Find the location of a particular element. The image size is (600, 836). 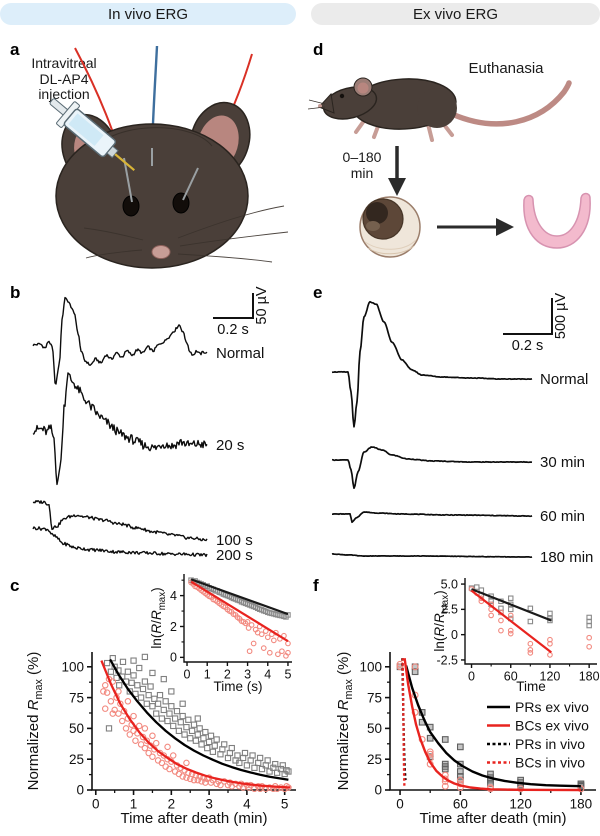

mouse-whiskers-side is located at coordinates (316, 104).